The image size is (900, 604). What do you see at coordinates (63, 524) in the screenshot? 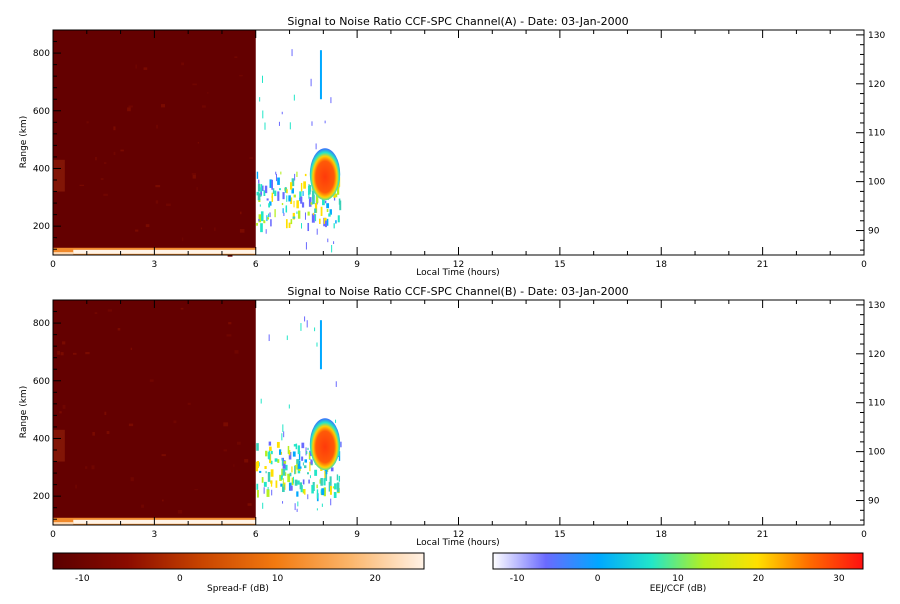
I see `bright-band-core` at bounding box center [63, 524].